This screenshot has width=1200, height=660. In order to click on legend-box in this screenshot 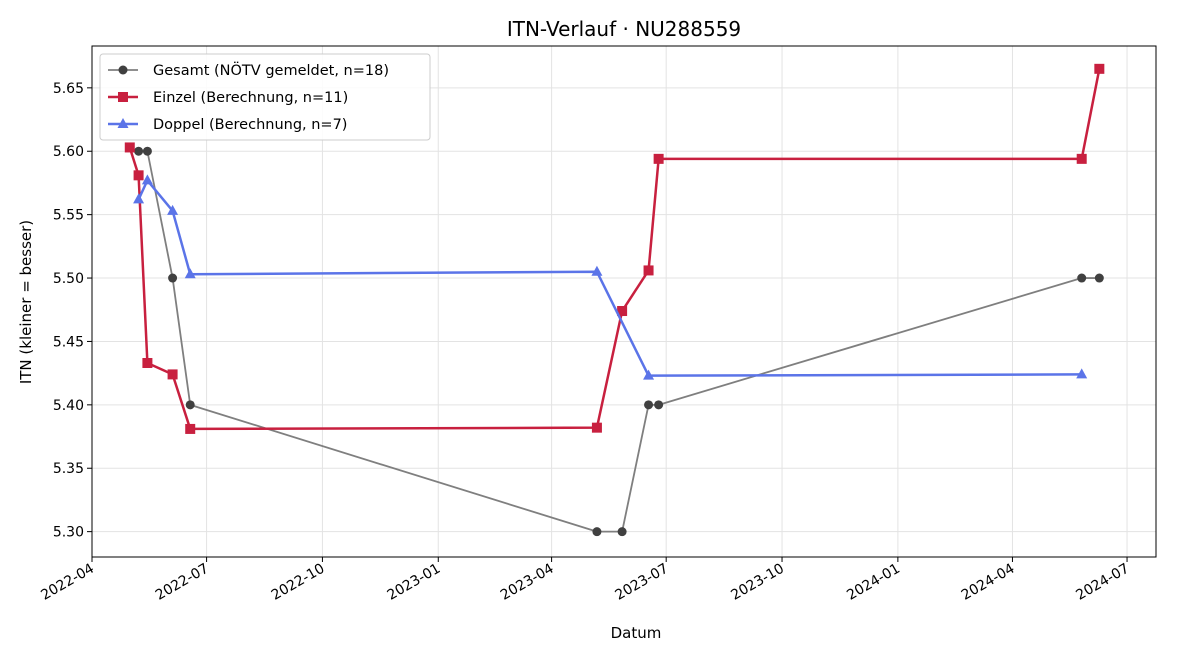, I will do `click(265, 97)`.